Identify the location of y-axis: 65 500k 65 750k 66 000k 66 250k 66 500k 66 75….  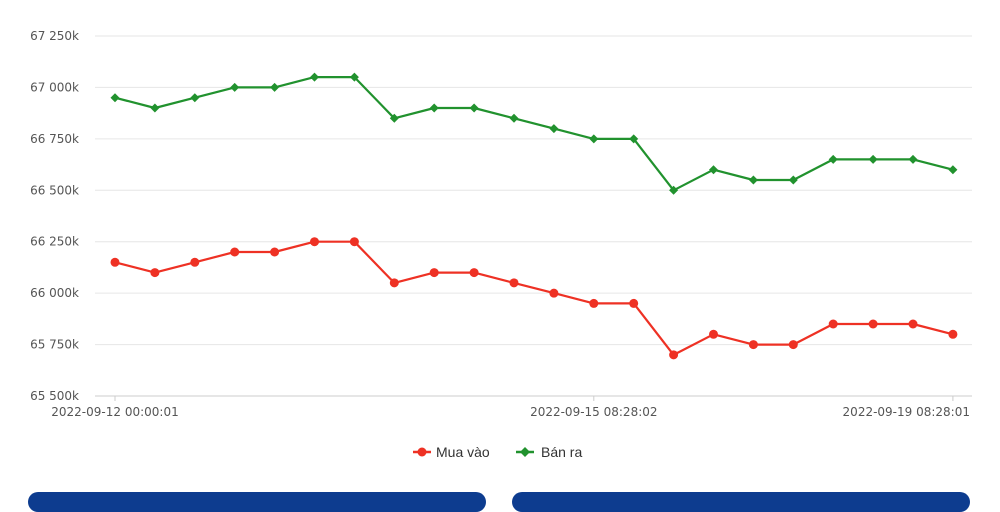
(54, 216).